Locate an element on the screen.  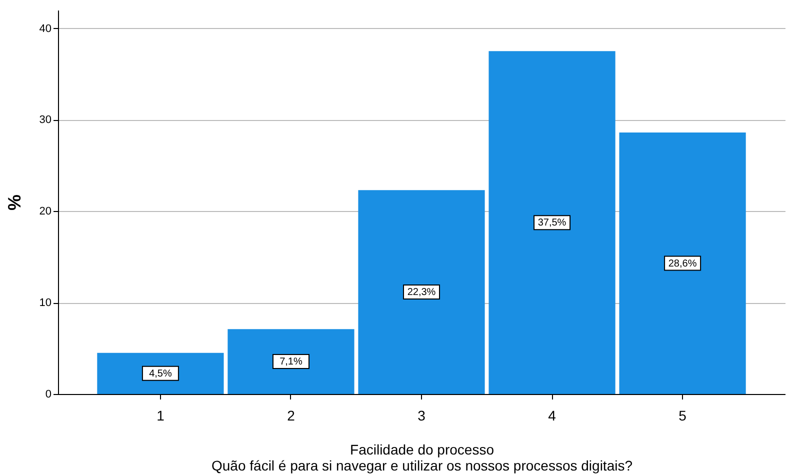
data-label: 7,1% is located at coordinates (291, 362).